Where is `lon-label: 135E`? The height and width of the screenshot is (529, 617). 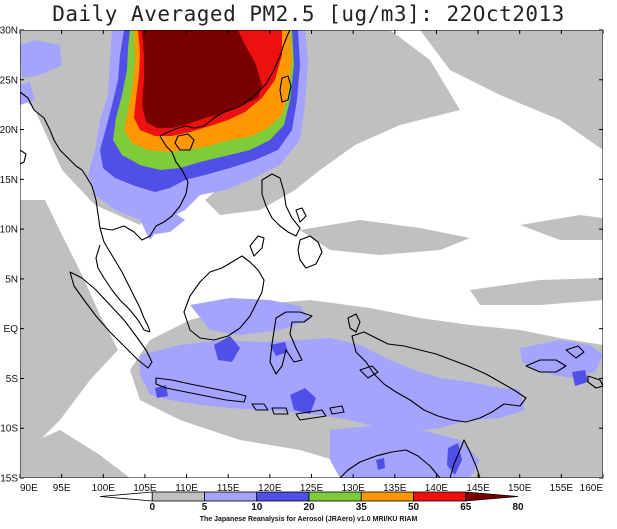 lon-label: 135E is located at coordinates (395, 488).